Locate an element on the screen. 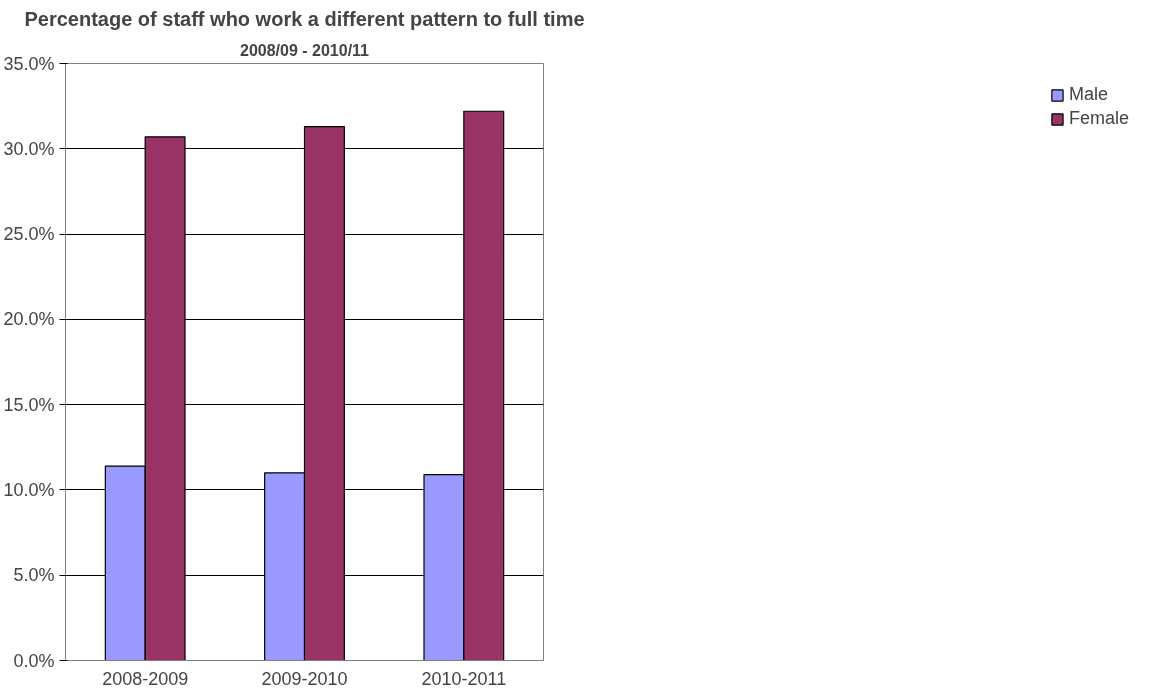 This screenshot has height=700, width=1161. y-tick-label: 20.0% is located at coordinates (29, 319).